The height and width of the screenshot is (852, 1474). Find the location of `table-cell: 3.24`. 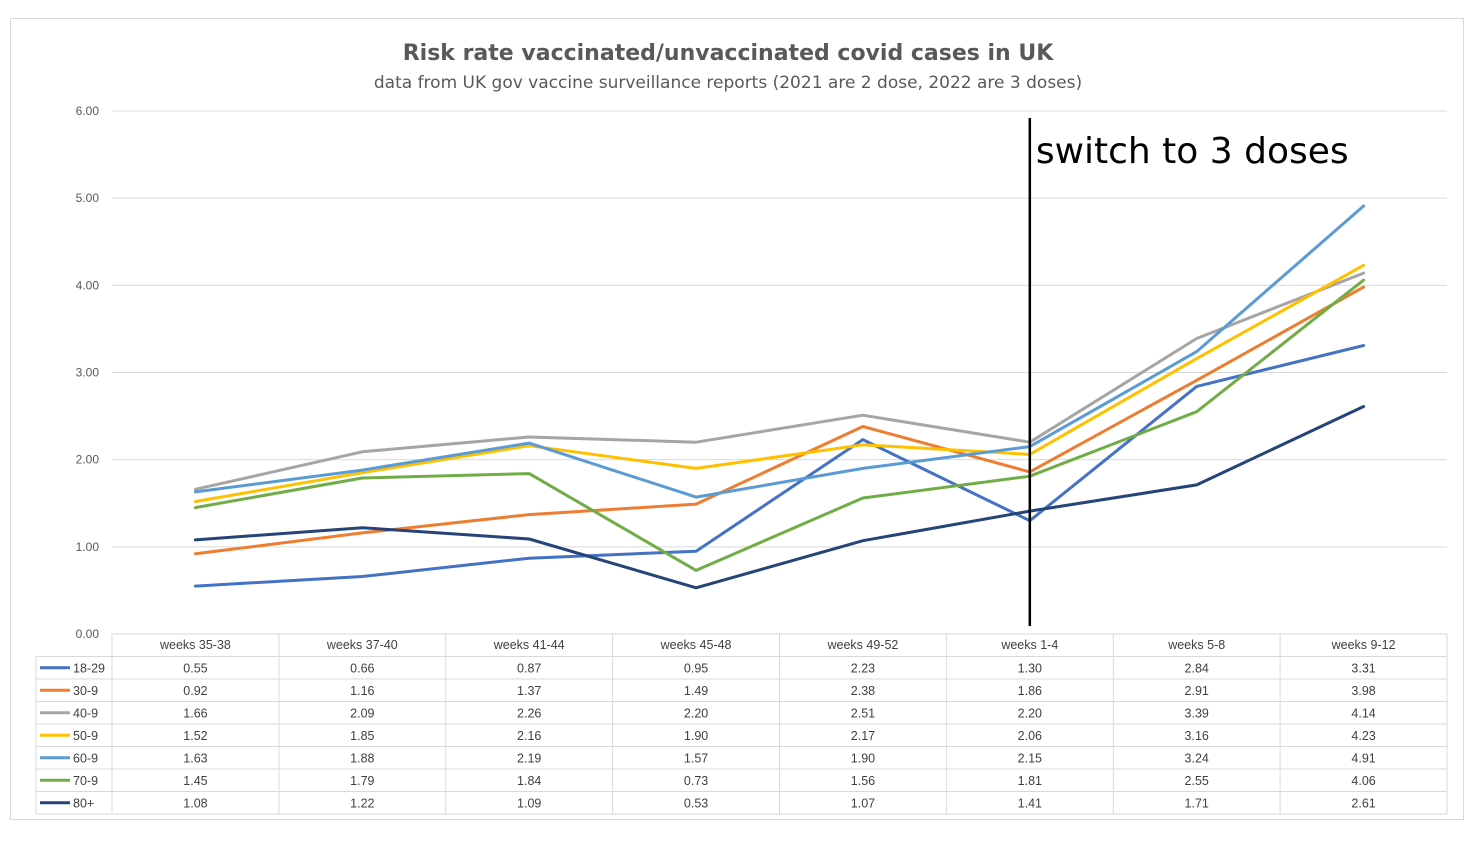

table-cell: 3.24 is located at coordinates (1197, 758).